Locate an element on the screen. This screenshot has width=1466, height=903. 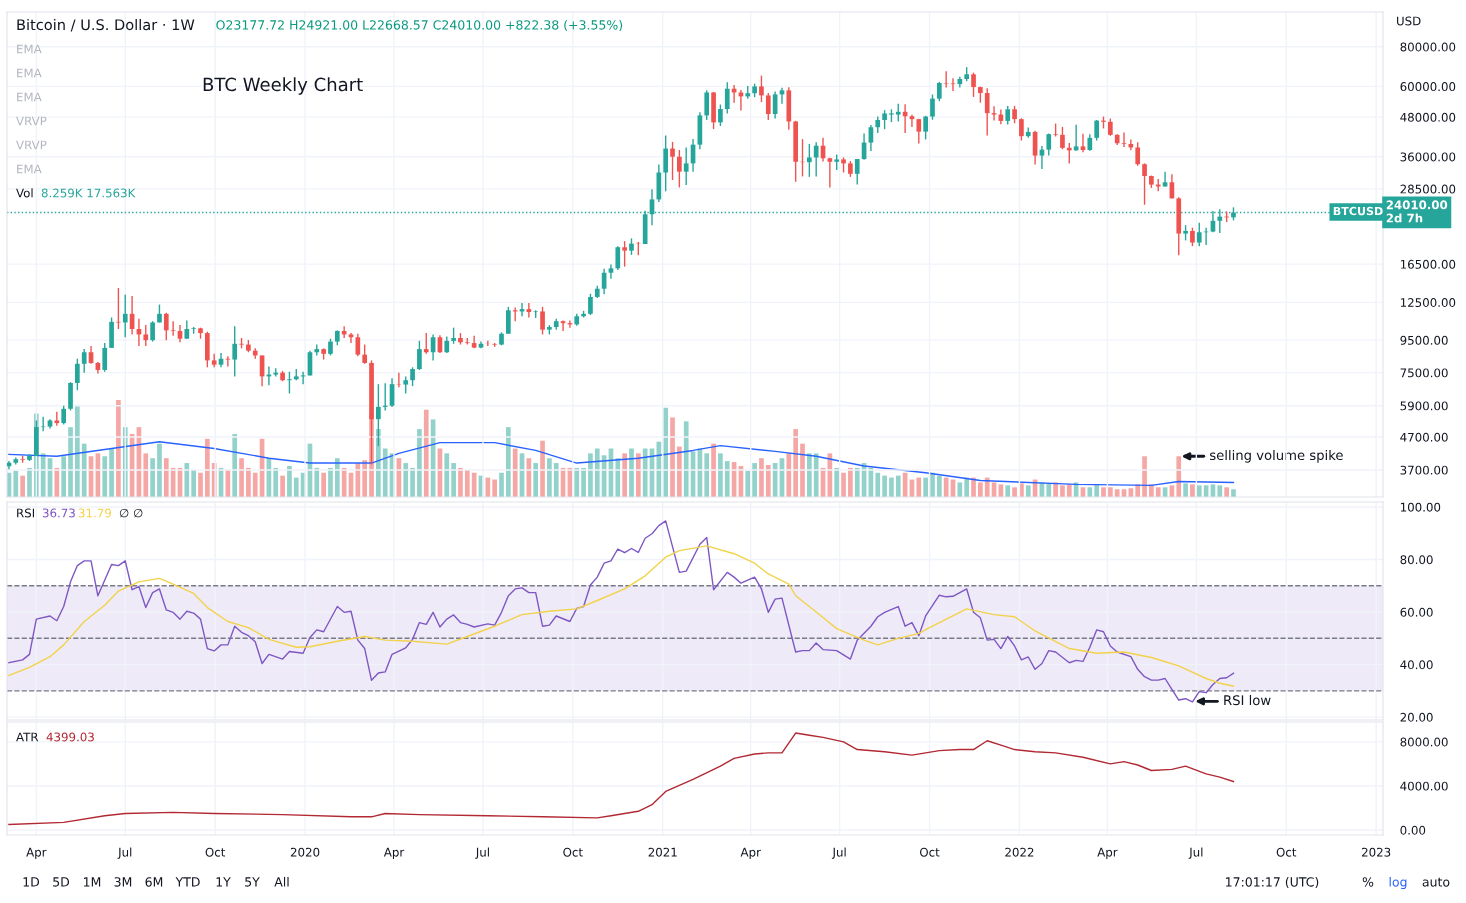
text: ATR is located at coordinates (27, 737).